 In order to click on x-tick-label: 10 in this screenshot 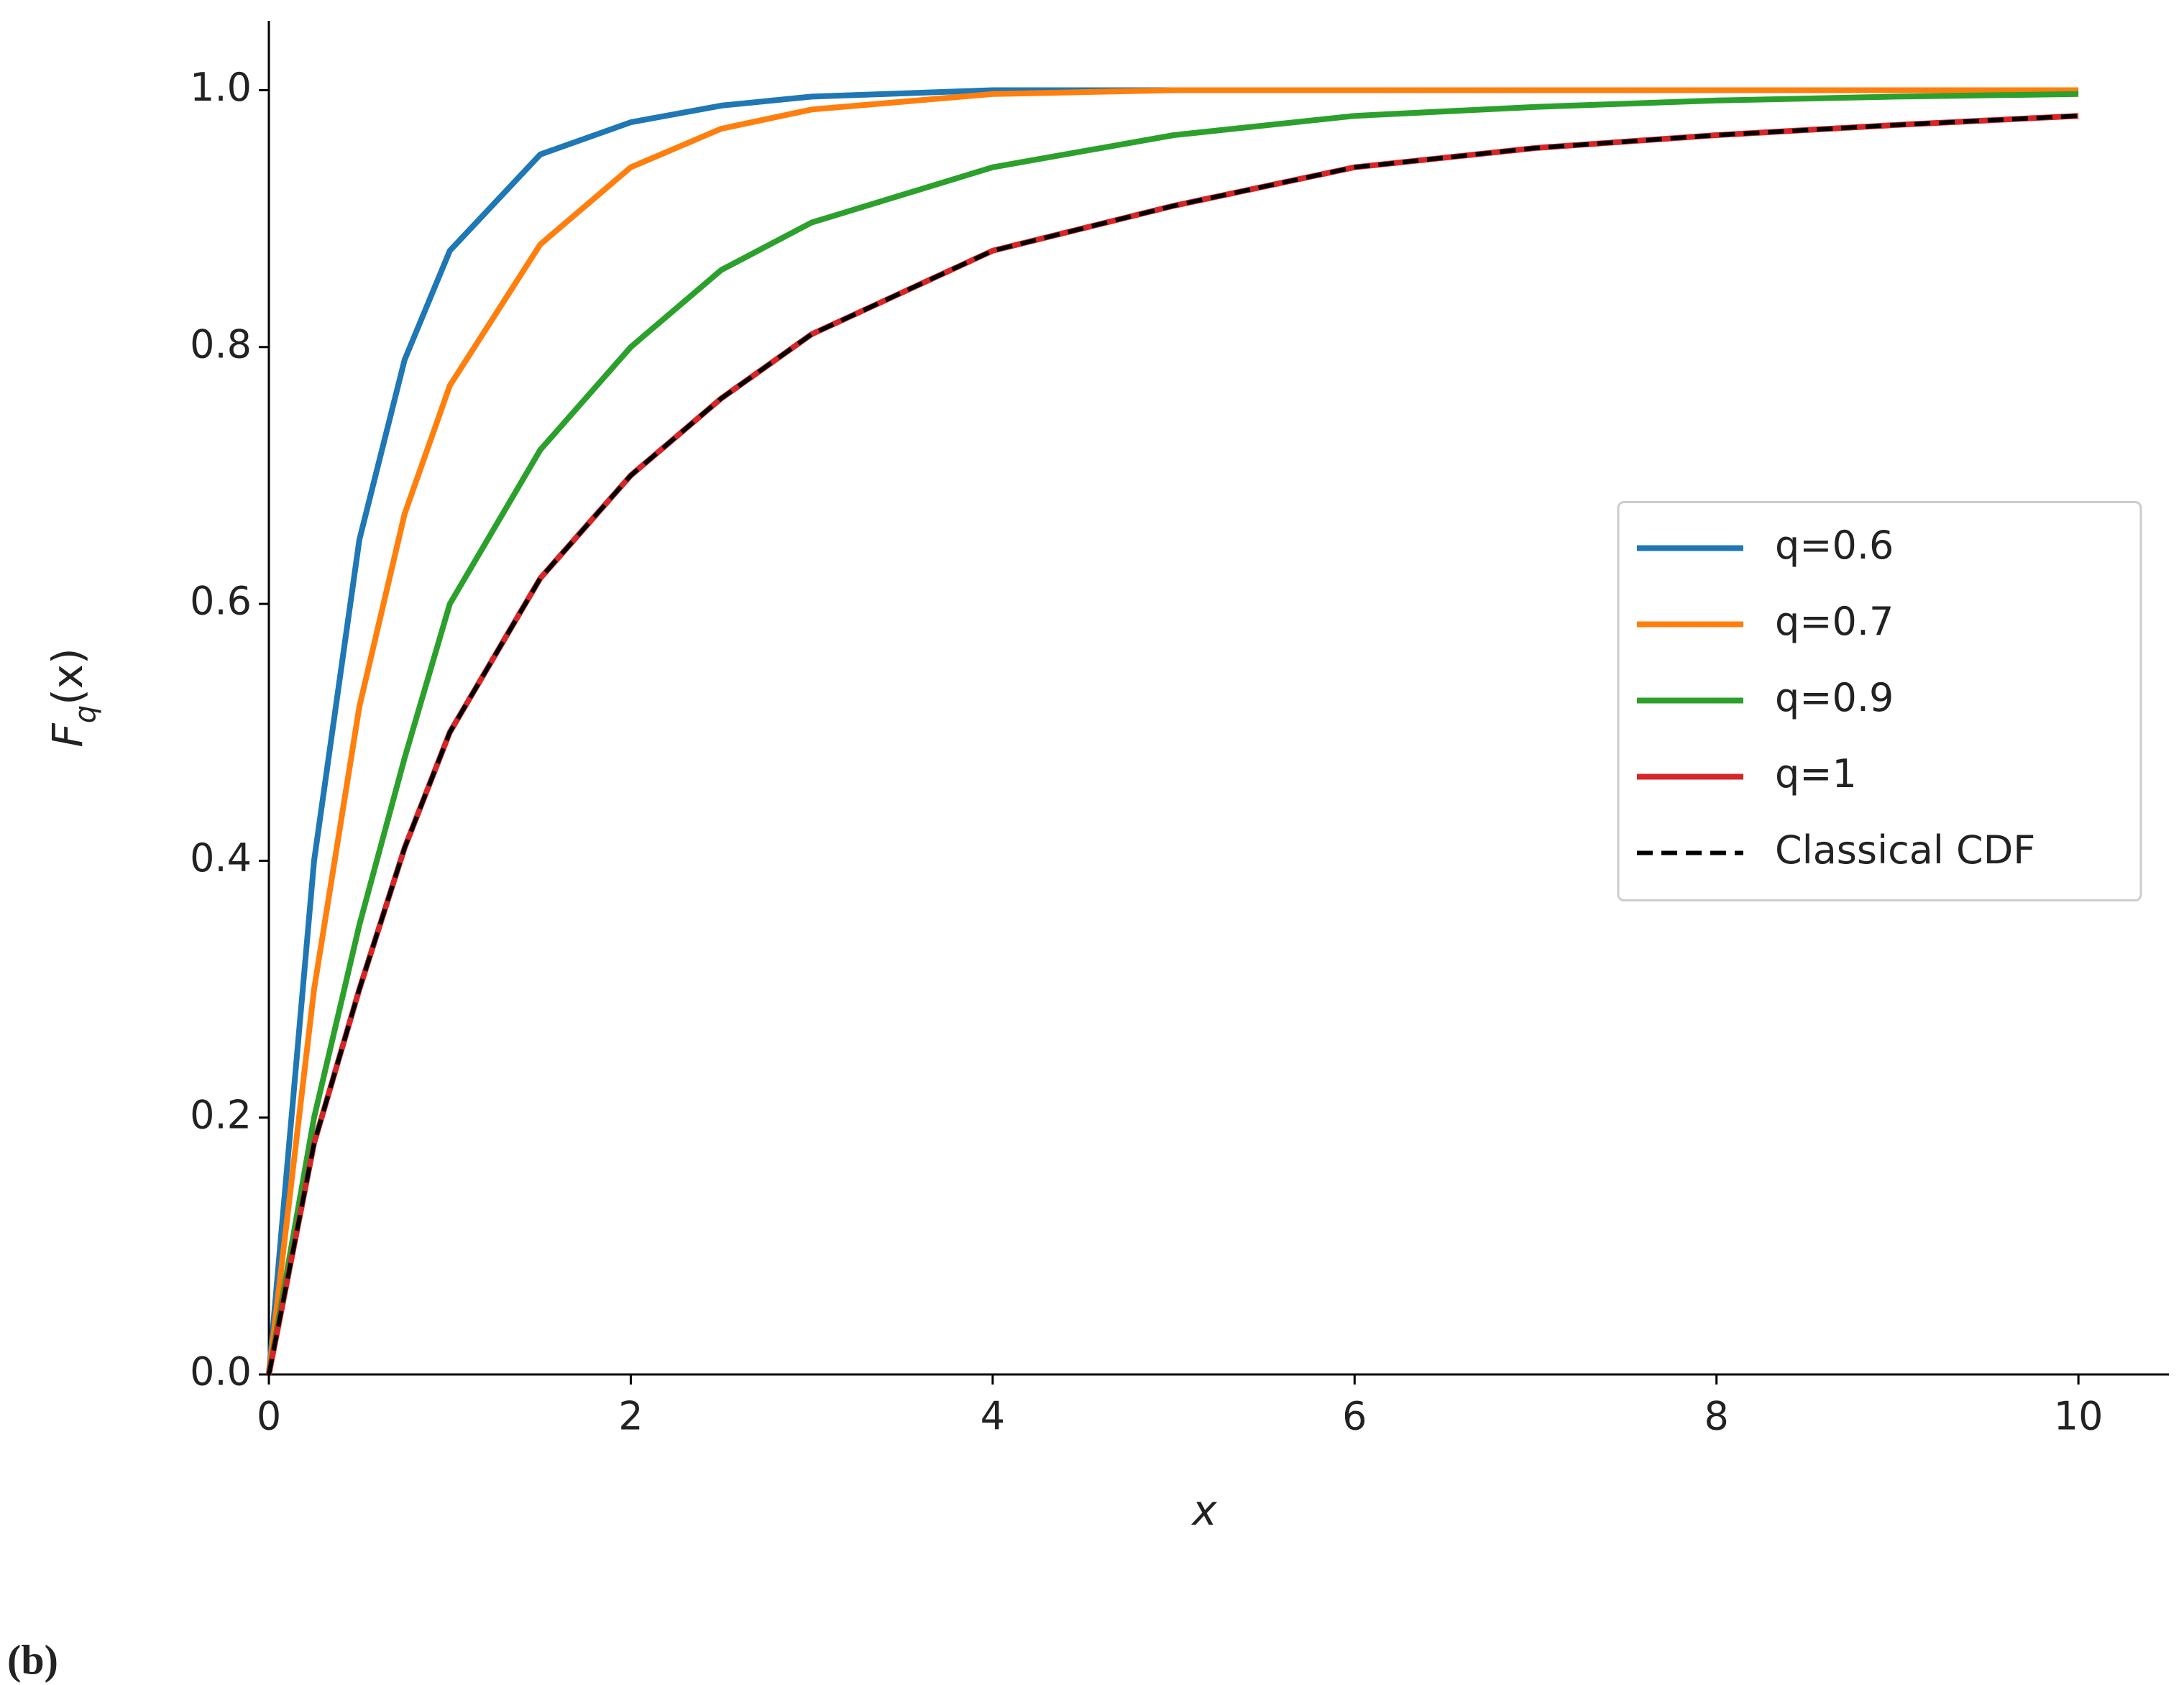, I will do `click(2078, 1416)`.